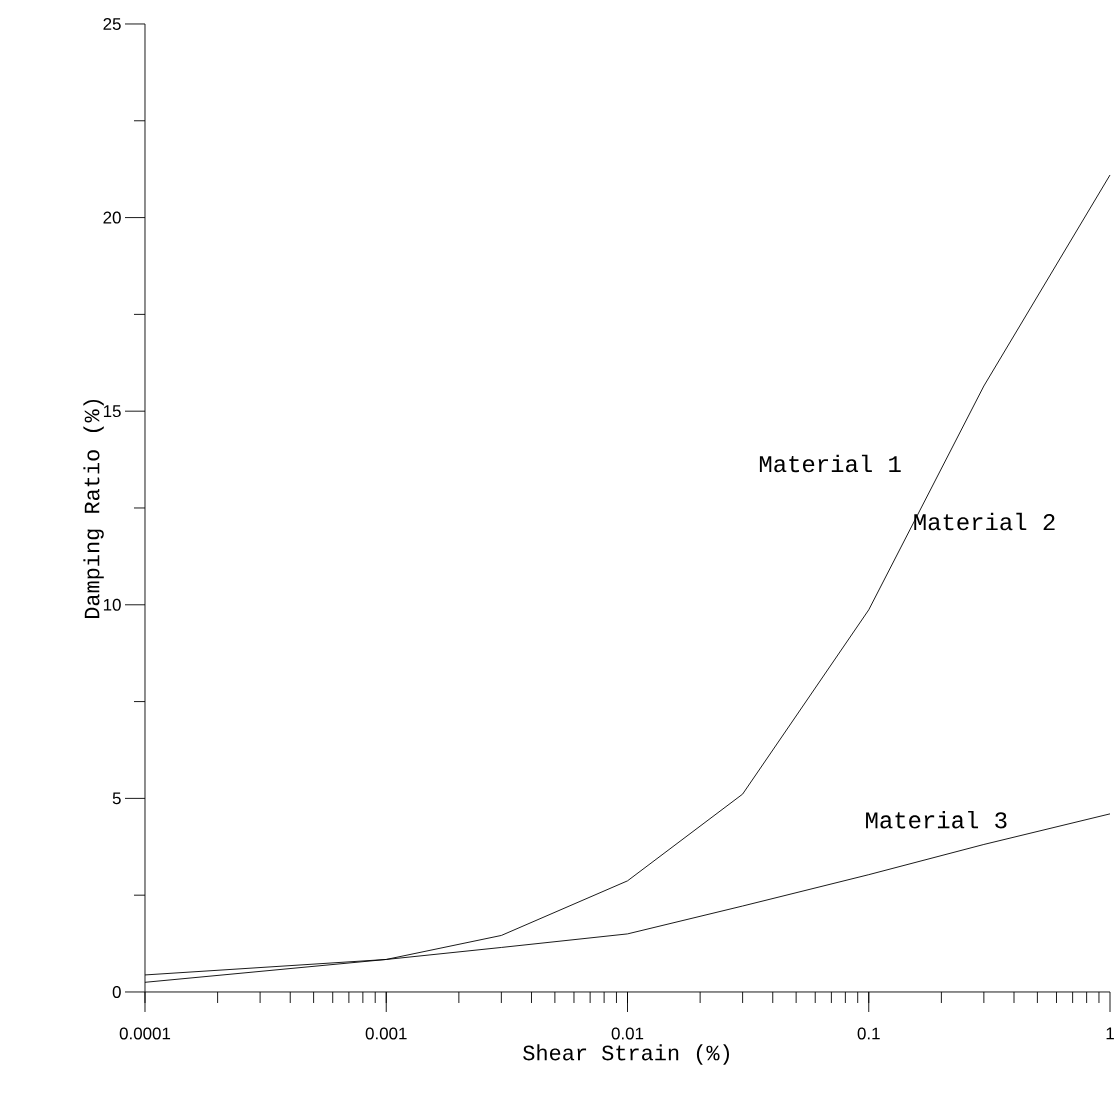  Describe the element at coordinates (112, 411) in the screenshot. I see `y-tick-label: 15` at that location.